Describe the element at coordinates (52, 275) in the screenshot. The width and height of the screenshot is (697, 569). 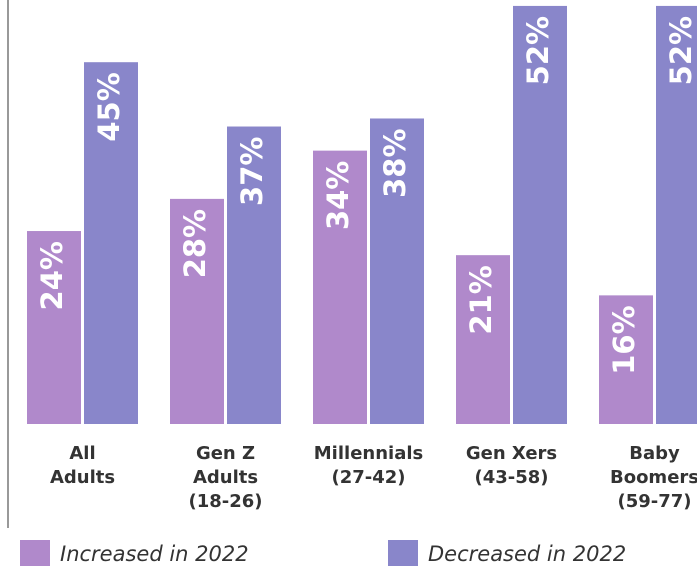
I see `value-label: 24%` at that location.